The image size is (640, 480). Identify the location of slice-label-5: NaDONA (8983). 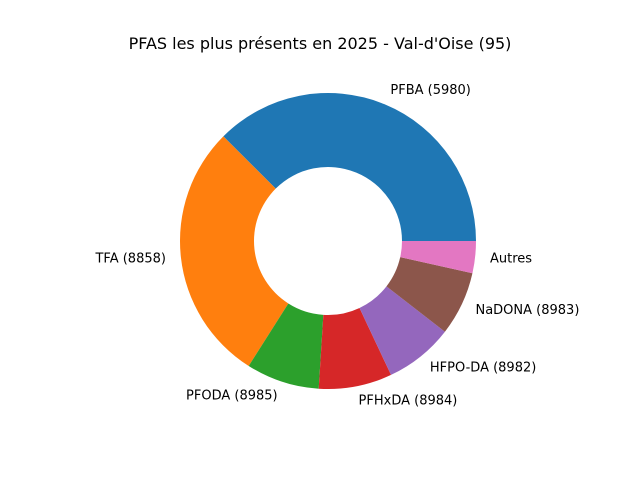
(527, 310).